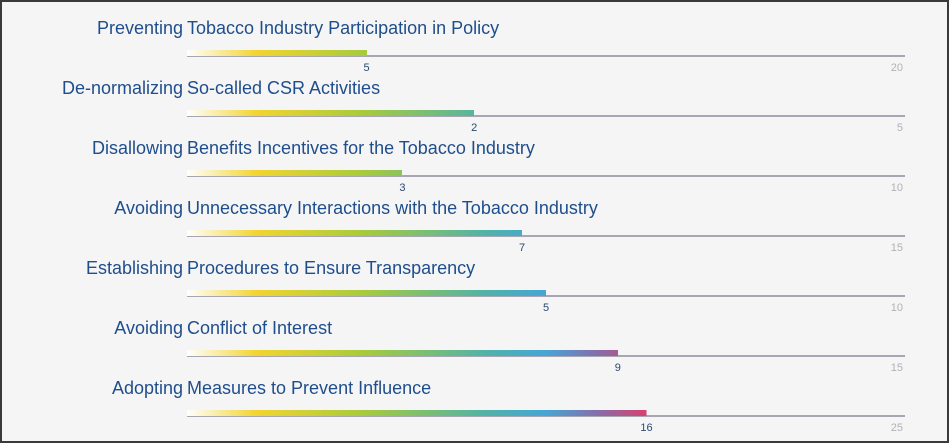  Describe the element at coordinates (122, 88) in the screenshot. I see `category-label-lead: De-normalizing` at that location.